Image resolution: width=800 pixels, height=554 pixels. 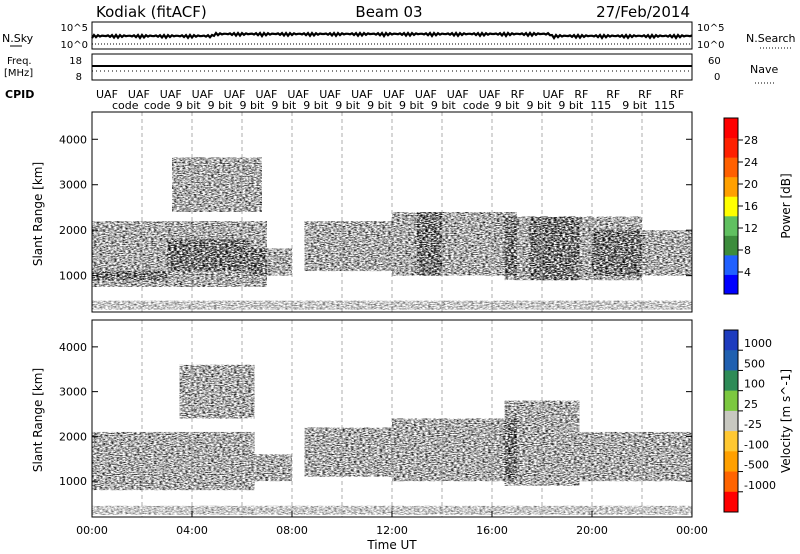 What do you see at coordinates (771, 38) in the screenshot?
I see `nsearch-label: N.Search` at bounding box center [771, 38].